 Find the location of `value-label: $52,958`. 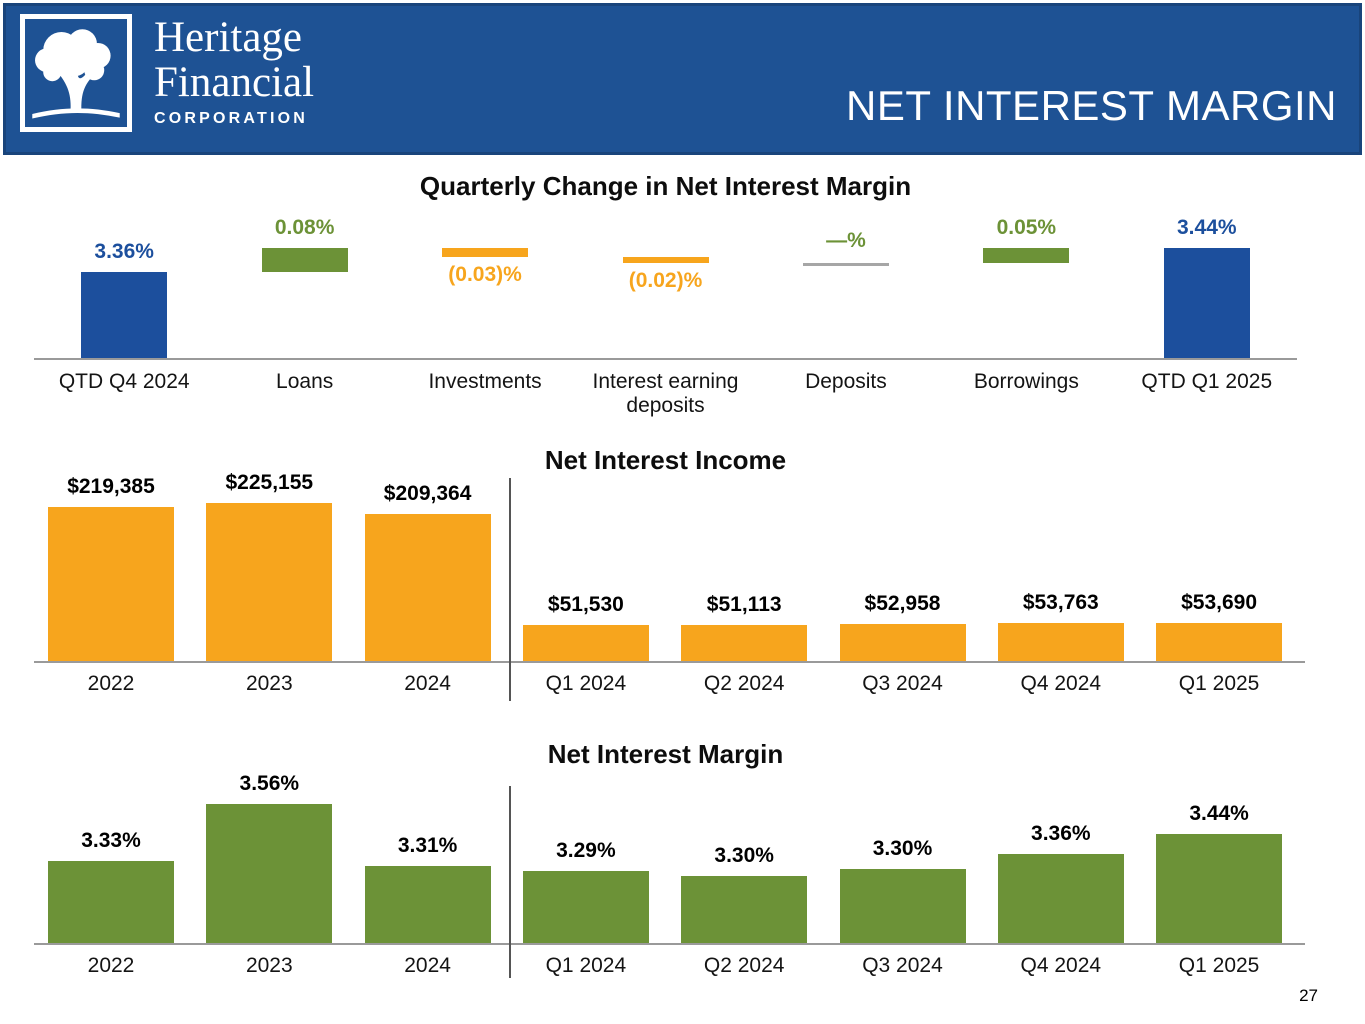

value-label: $52,958 is located at coordinates (902, 603).